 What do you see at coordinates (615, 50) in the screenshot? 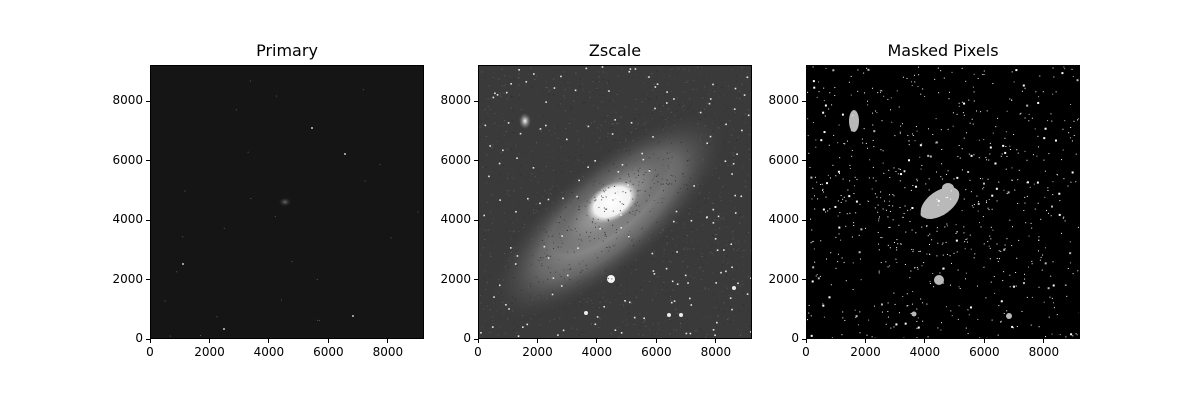
I see `panel-title: Zscale` at bounding box center [615, 50].